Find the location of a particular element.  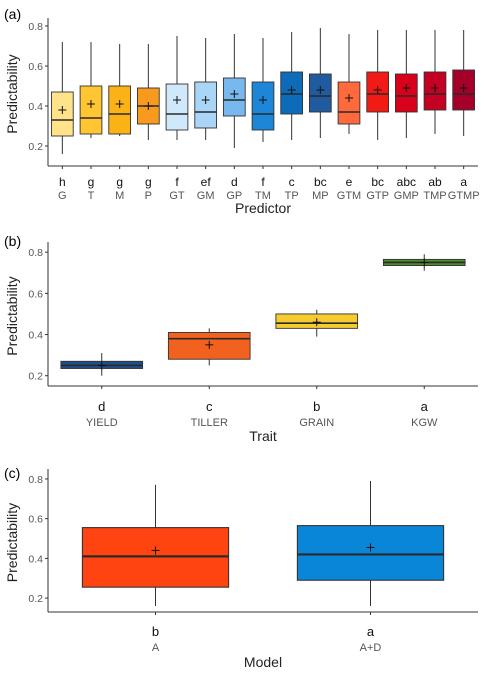

x-tick-label: G is located at coordinates (62, 196).